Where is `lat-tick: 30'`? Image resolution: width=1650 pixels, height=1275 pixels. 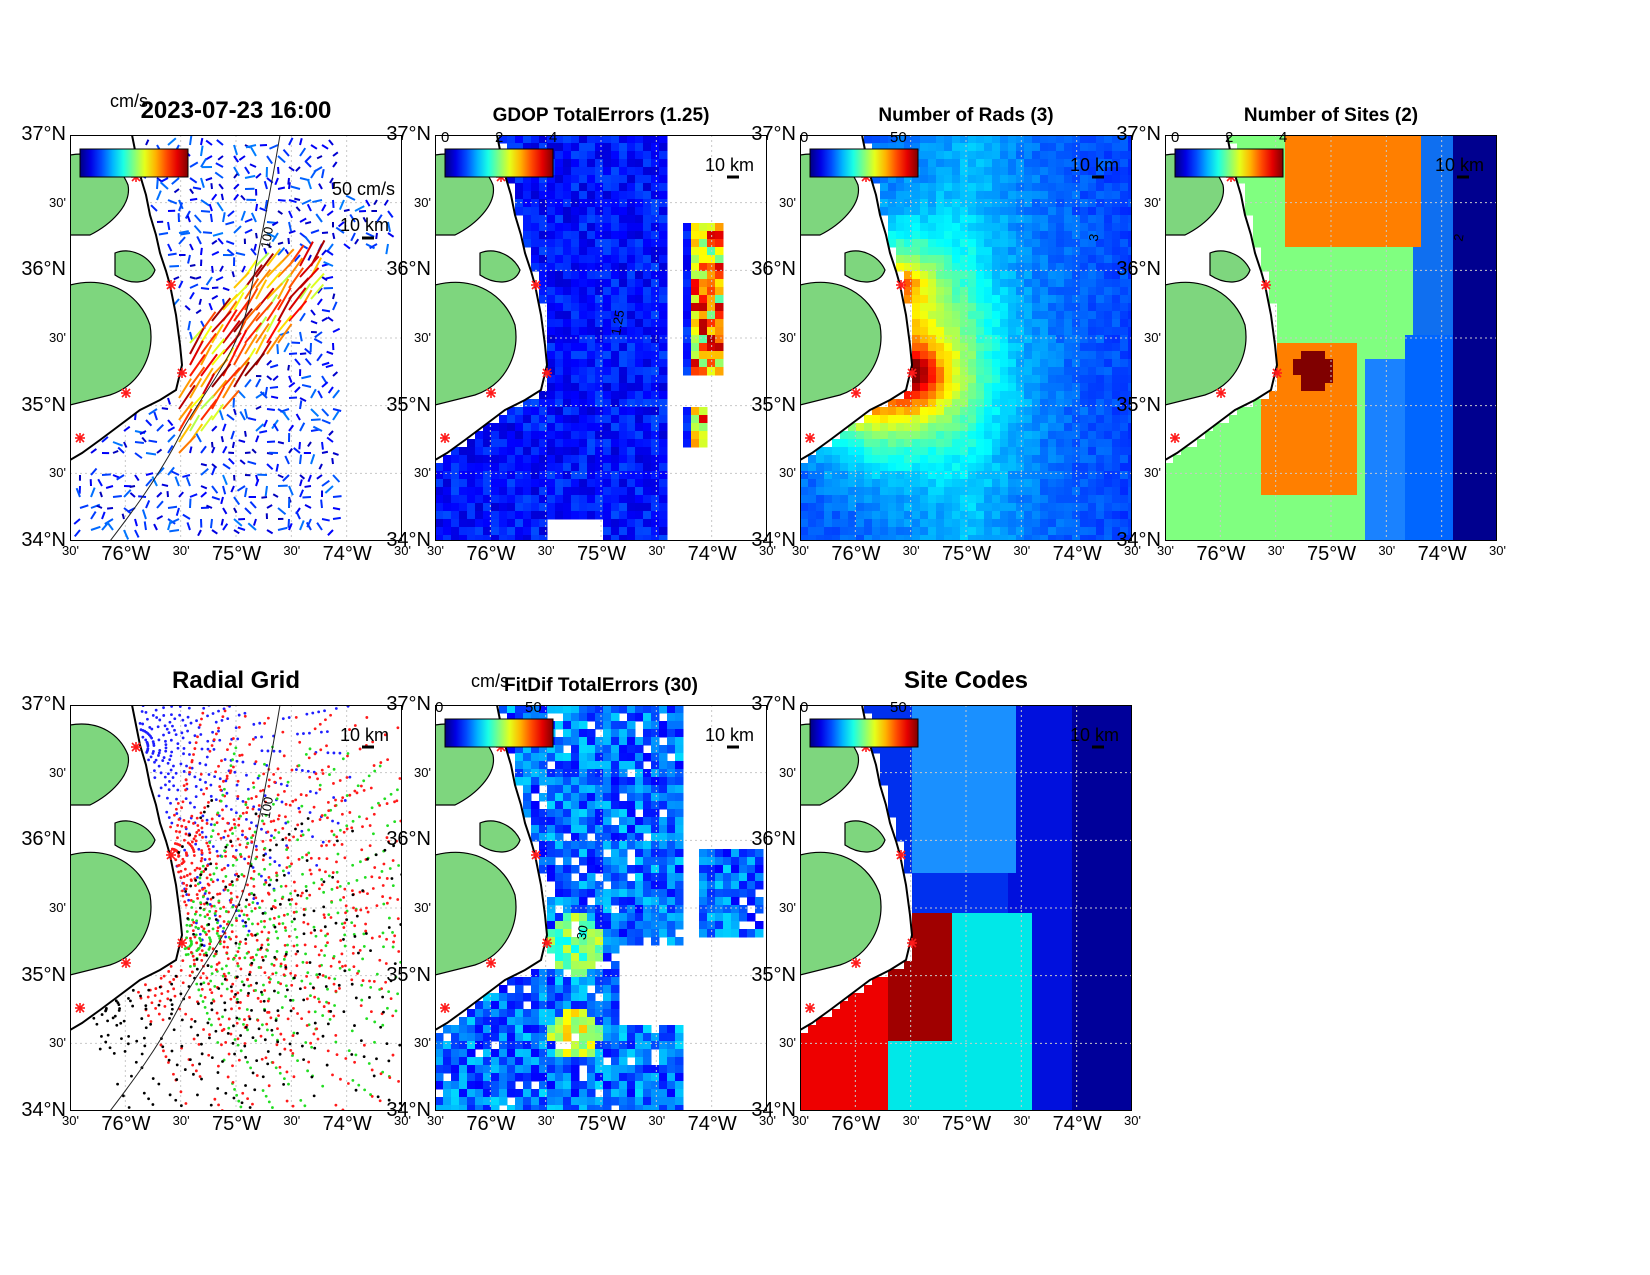
lat-tick: 30' is located at coordinates (57, 202).